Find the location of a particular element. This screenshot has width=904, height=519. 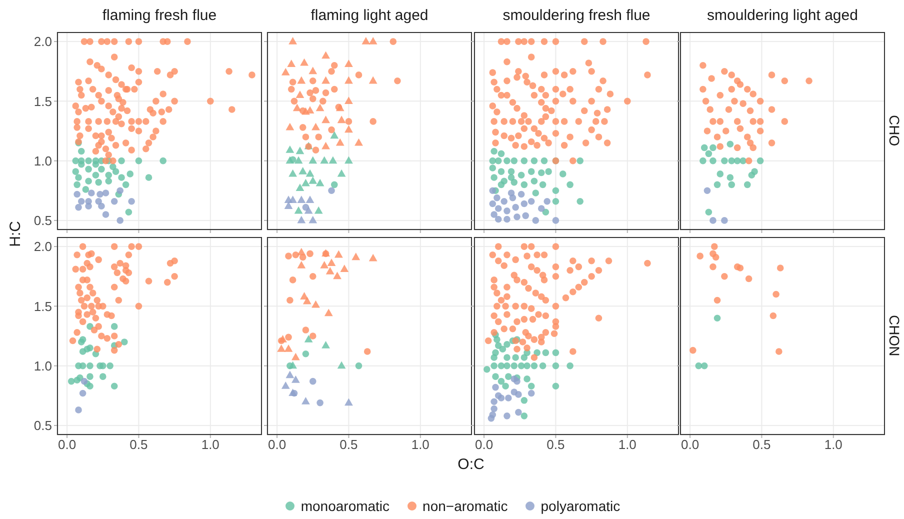

y2-axis-title: CHO is located at coordinates (894, 131).